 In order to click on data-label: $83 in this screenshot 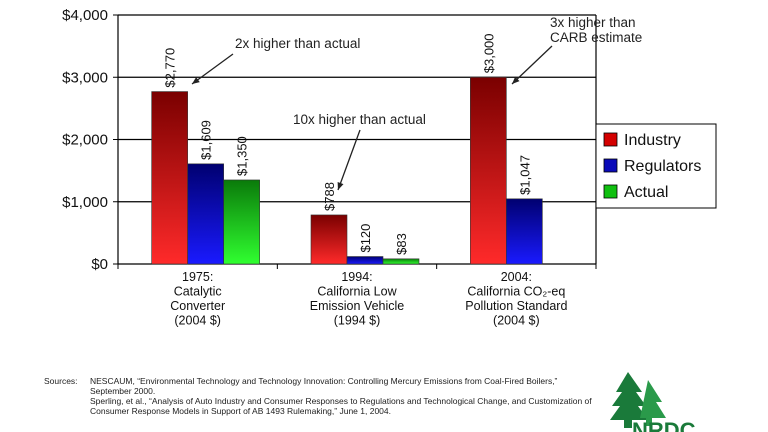, I will do `click(401, 244)`.